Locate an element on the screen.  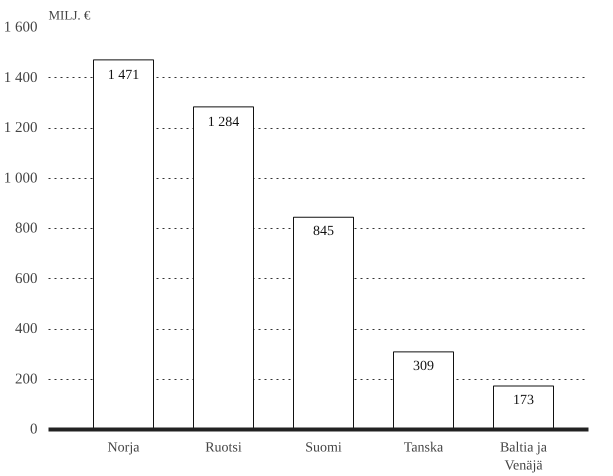
x-tick-label: Baltia ja Venäjä is located at coordinates (524, 457).